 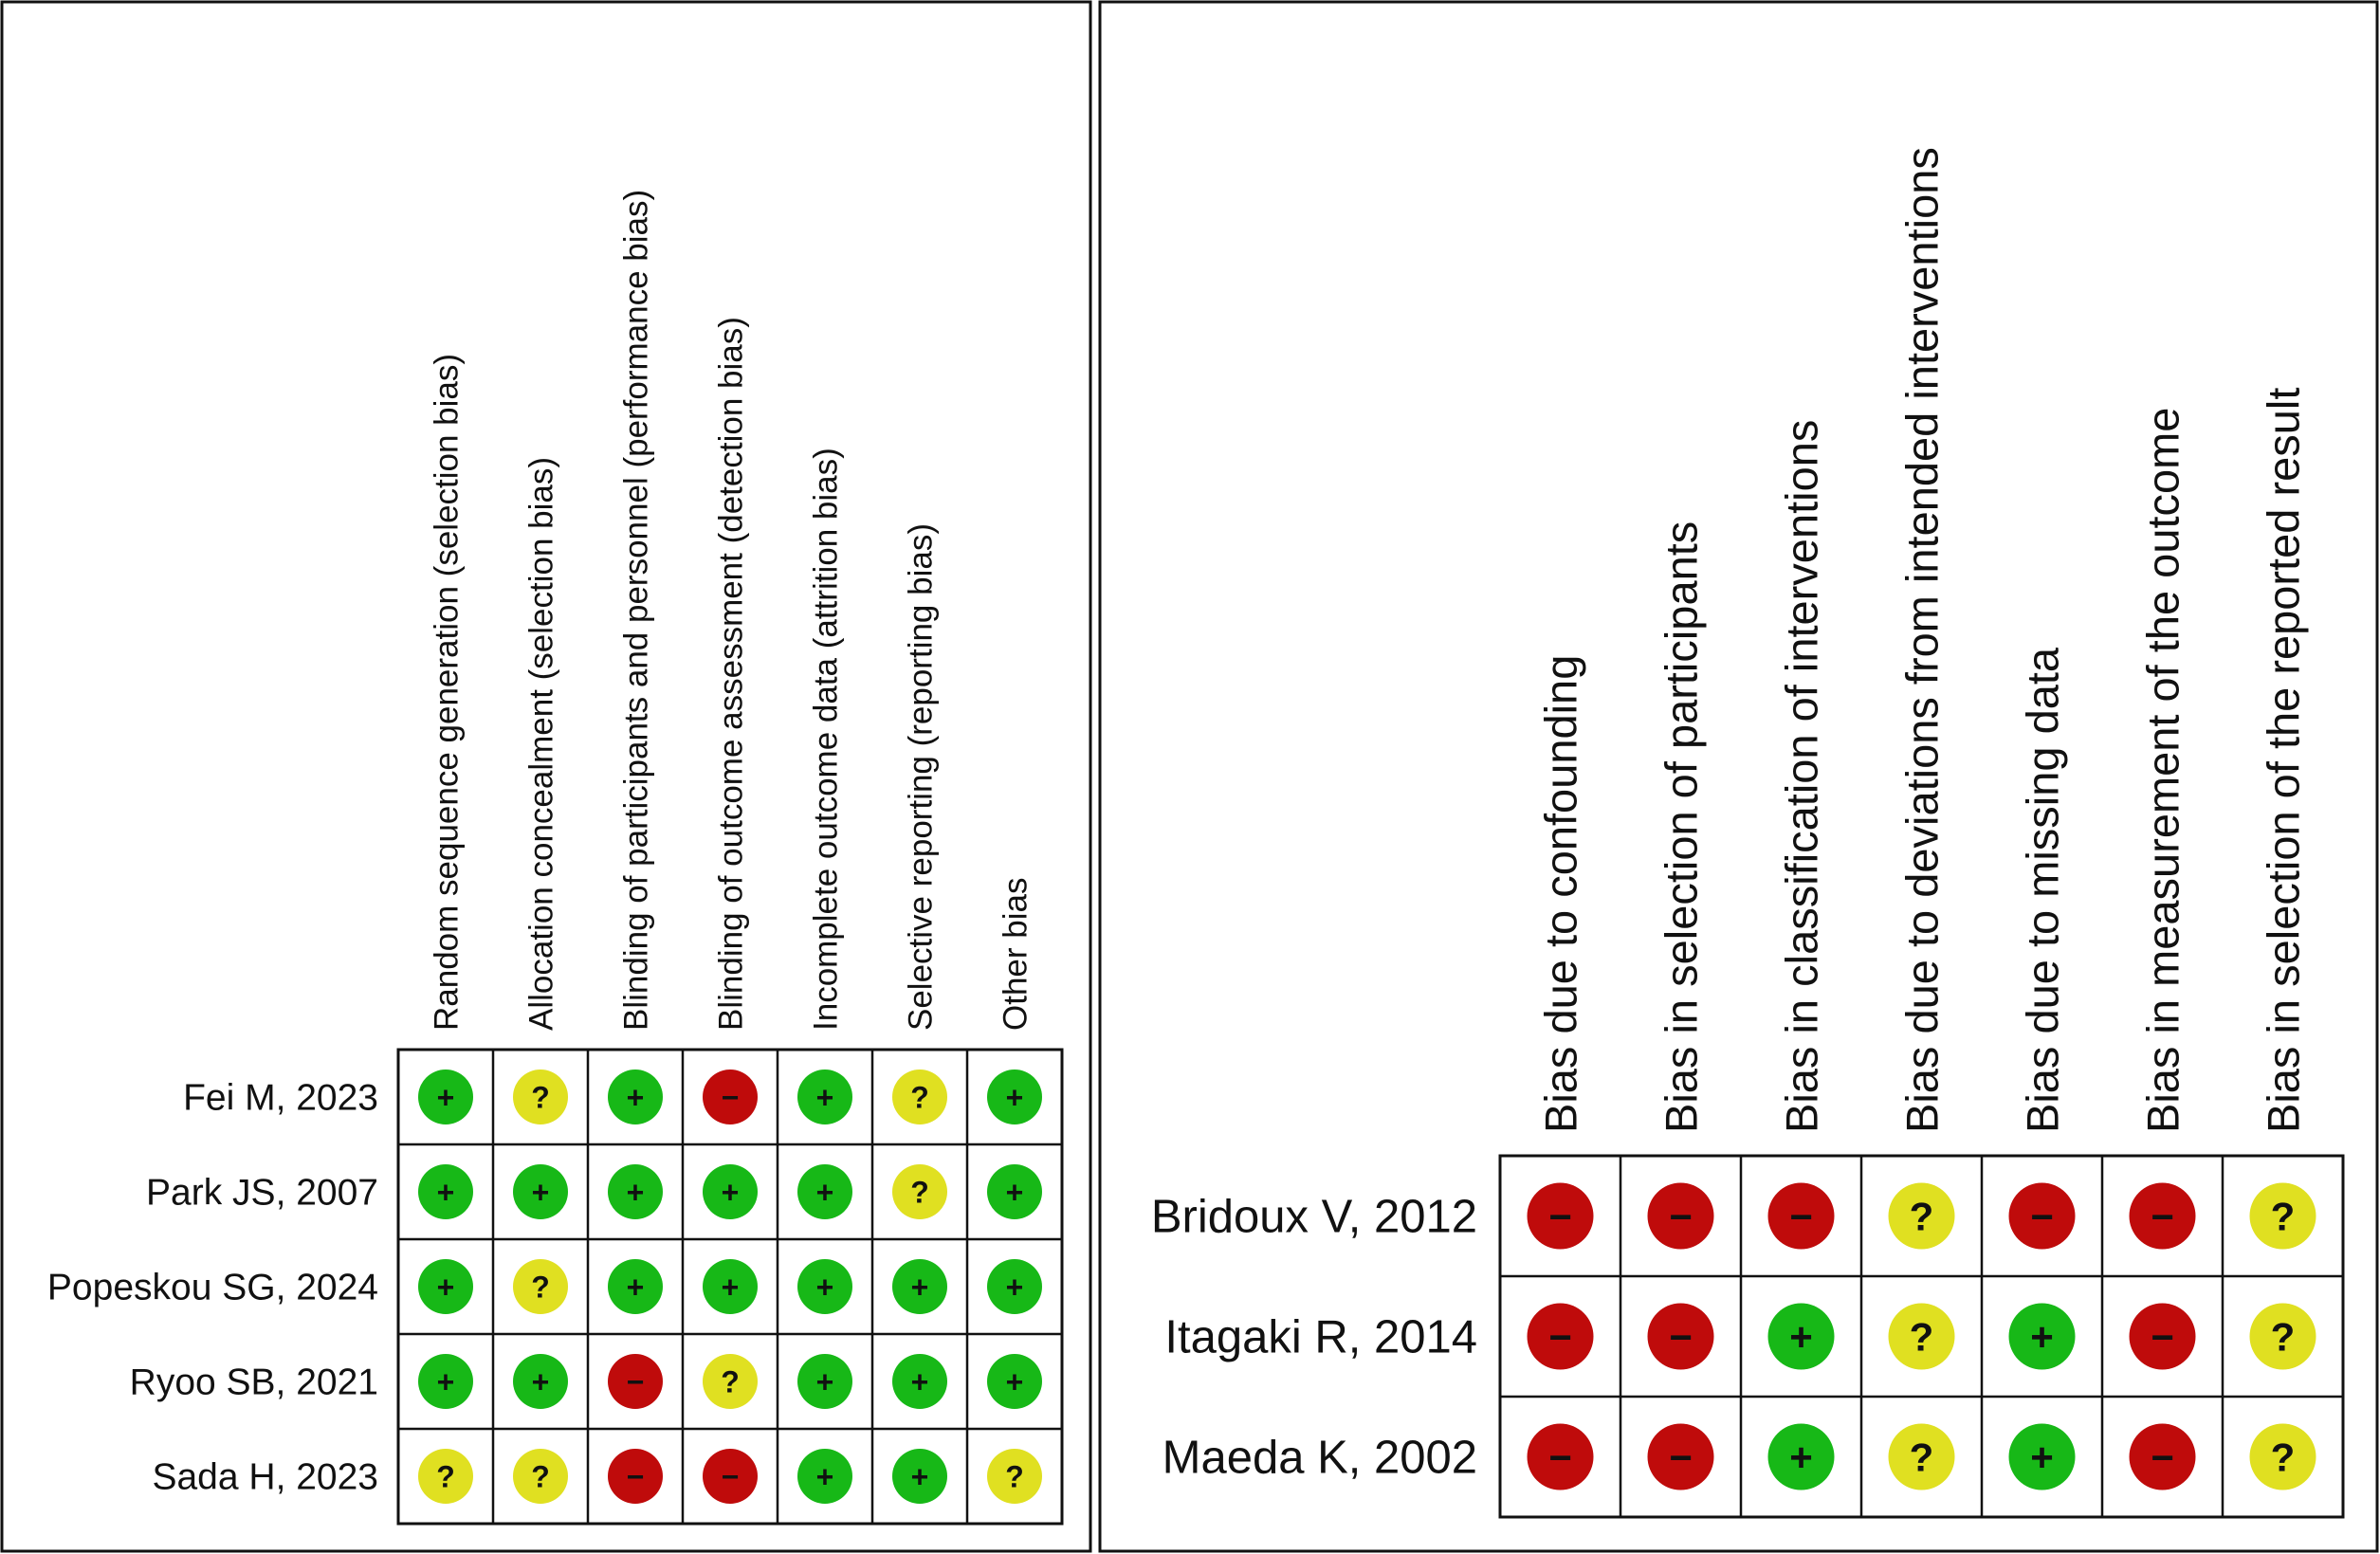 I want to click on column-header: Bias in selection of participants, so click(x=1681, y=827).